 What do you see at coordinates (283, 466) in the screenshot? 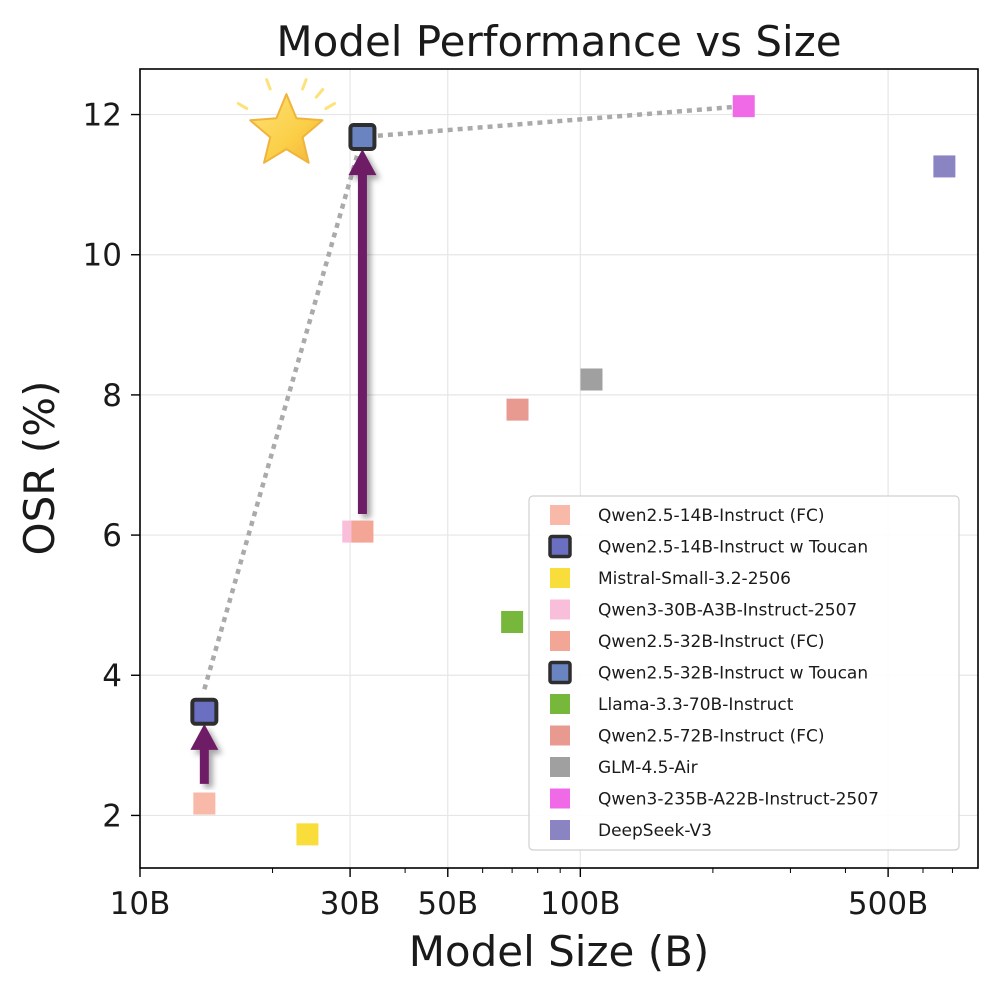
I see `improvement-arrows` at bounding box center [283, 466].